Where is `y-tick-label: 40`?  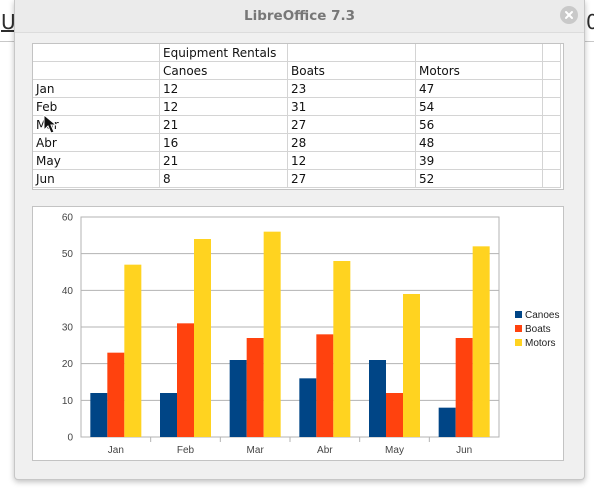
y-tick-label: 40 is located at coordinates (68, 291).